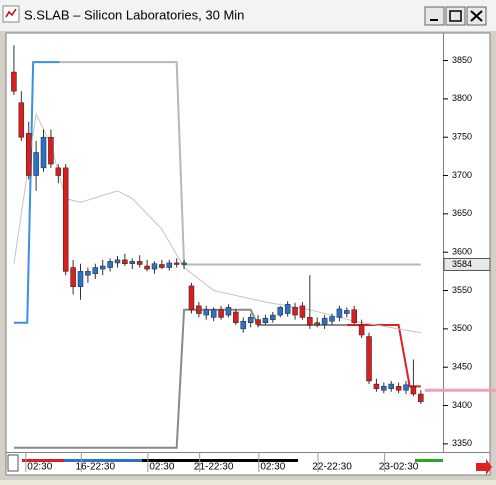  Describe the element at coordinates (399, 467) in the screenshot. I see `x-tick-label: 23-02:30` at that location.